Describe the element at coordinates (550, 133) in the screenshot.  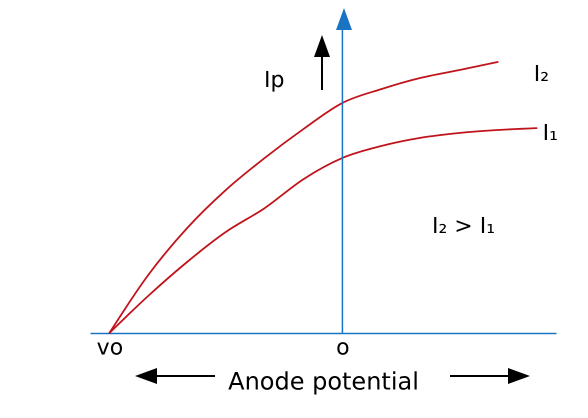
I see `series-label: I₁` at that location.